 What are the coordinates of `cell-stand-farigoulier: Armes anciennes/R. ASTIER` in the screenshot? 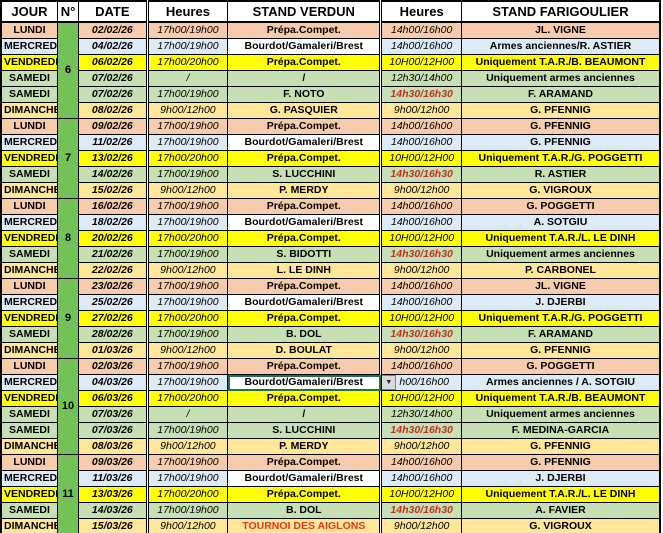 It's located at (560, 46).